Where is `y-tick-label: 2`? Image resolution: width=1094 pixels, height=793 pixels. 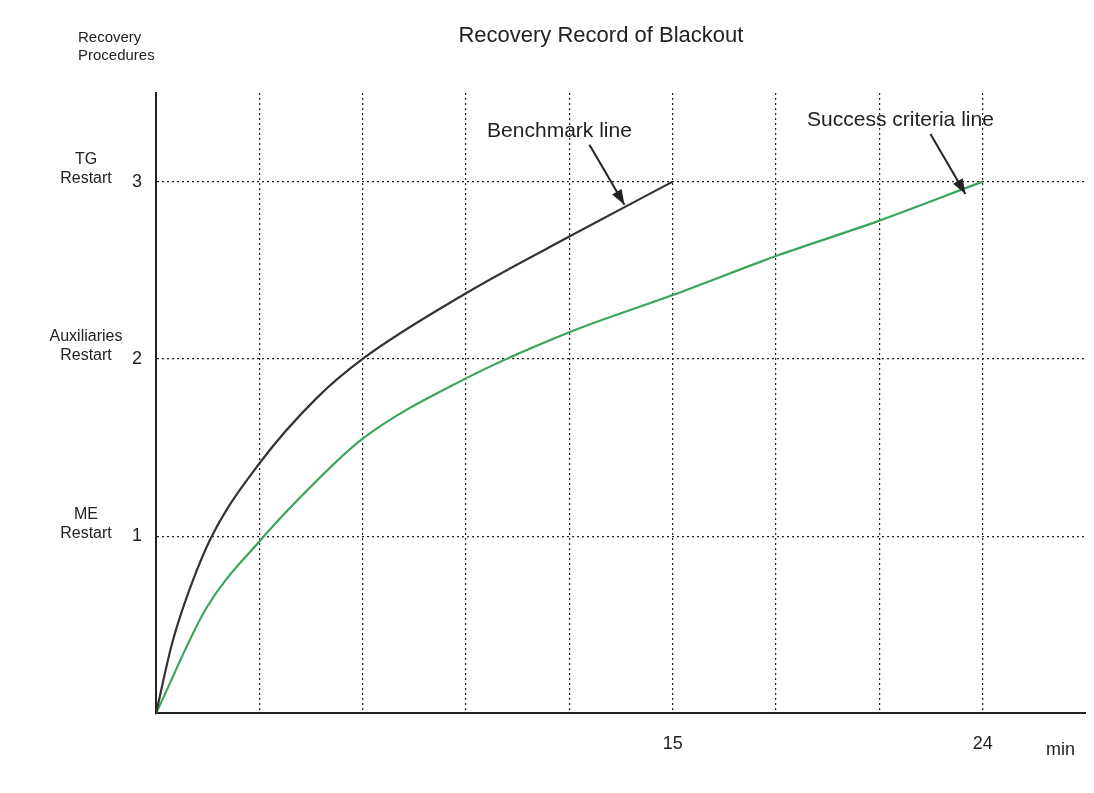 y-tick-label: 2 is located at coordinates (137, 357).